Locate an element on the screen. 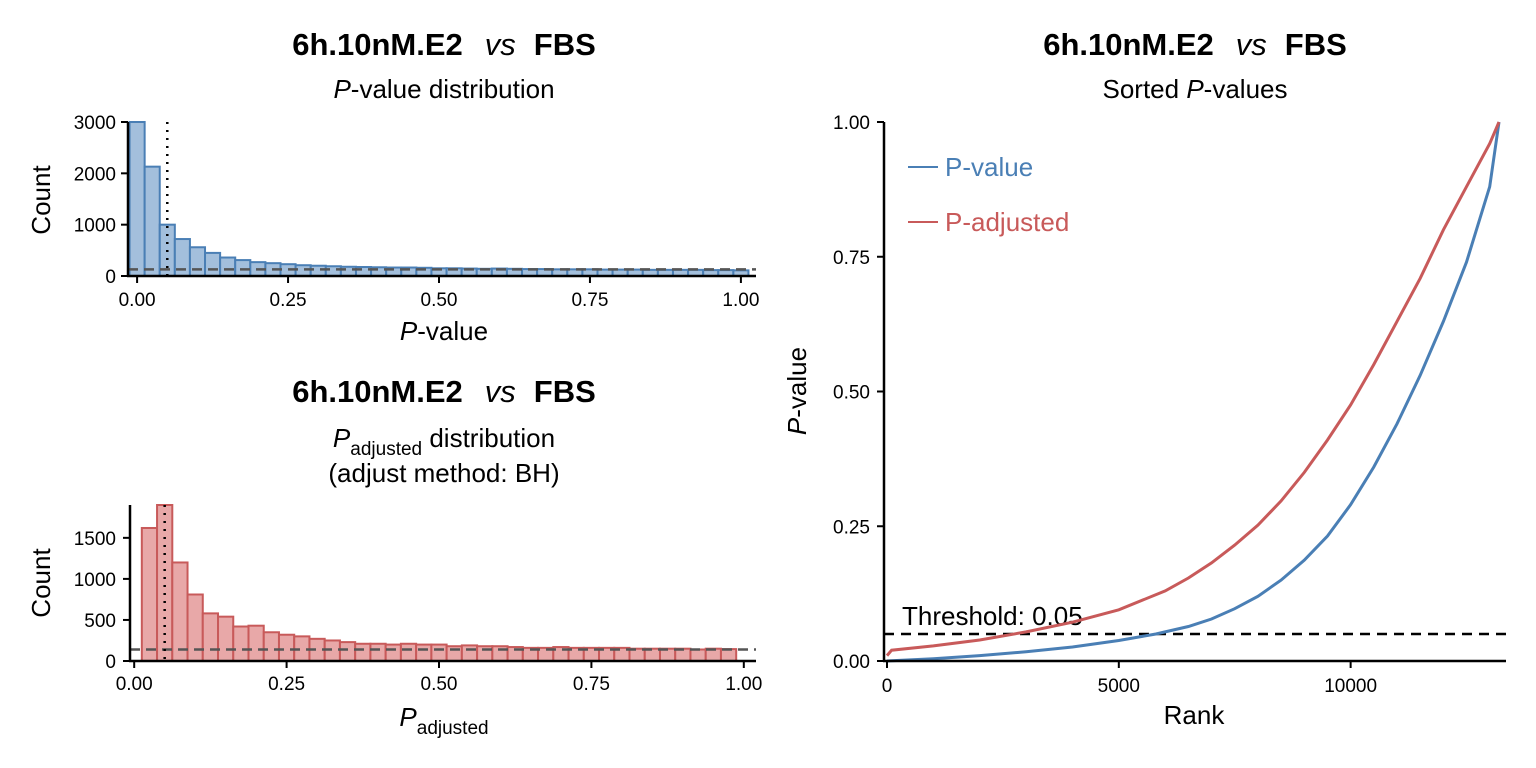 The image size is (1536, 768). legend-label-pvalue: P-value is located at coordinates (989, 167).